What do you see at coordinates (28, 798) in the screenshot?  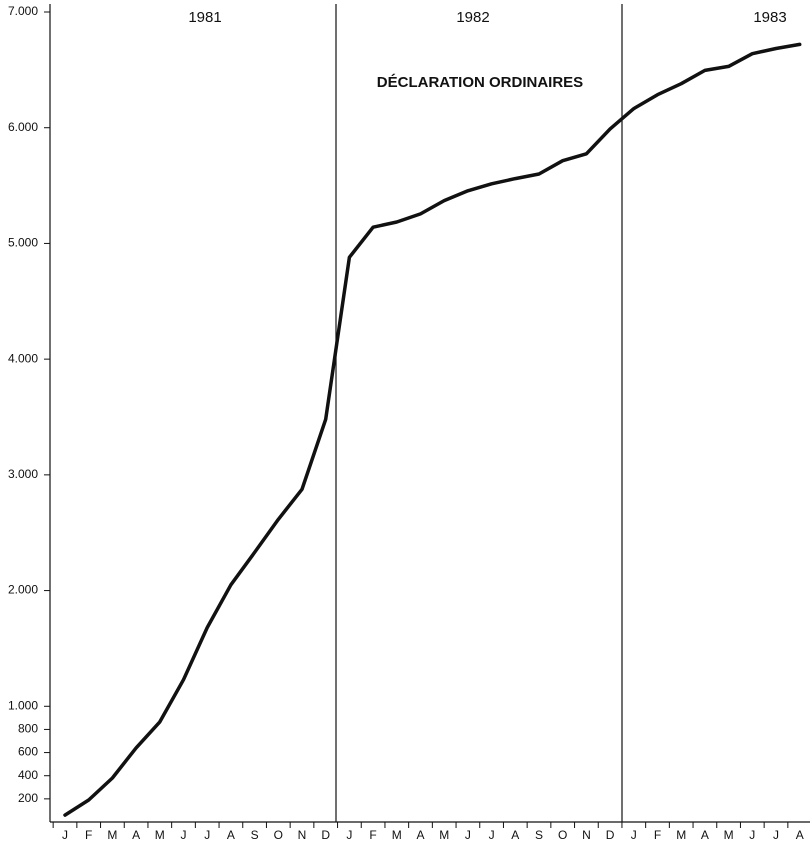 I see `y-tick-label: 200` at bounding box center [28, 798].